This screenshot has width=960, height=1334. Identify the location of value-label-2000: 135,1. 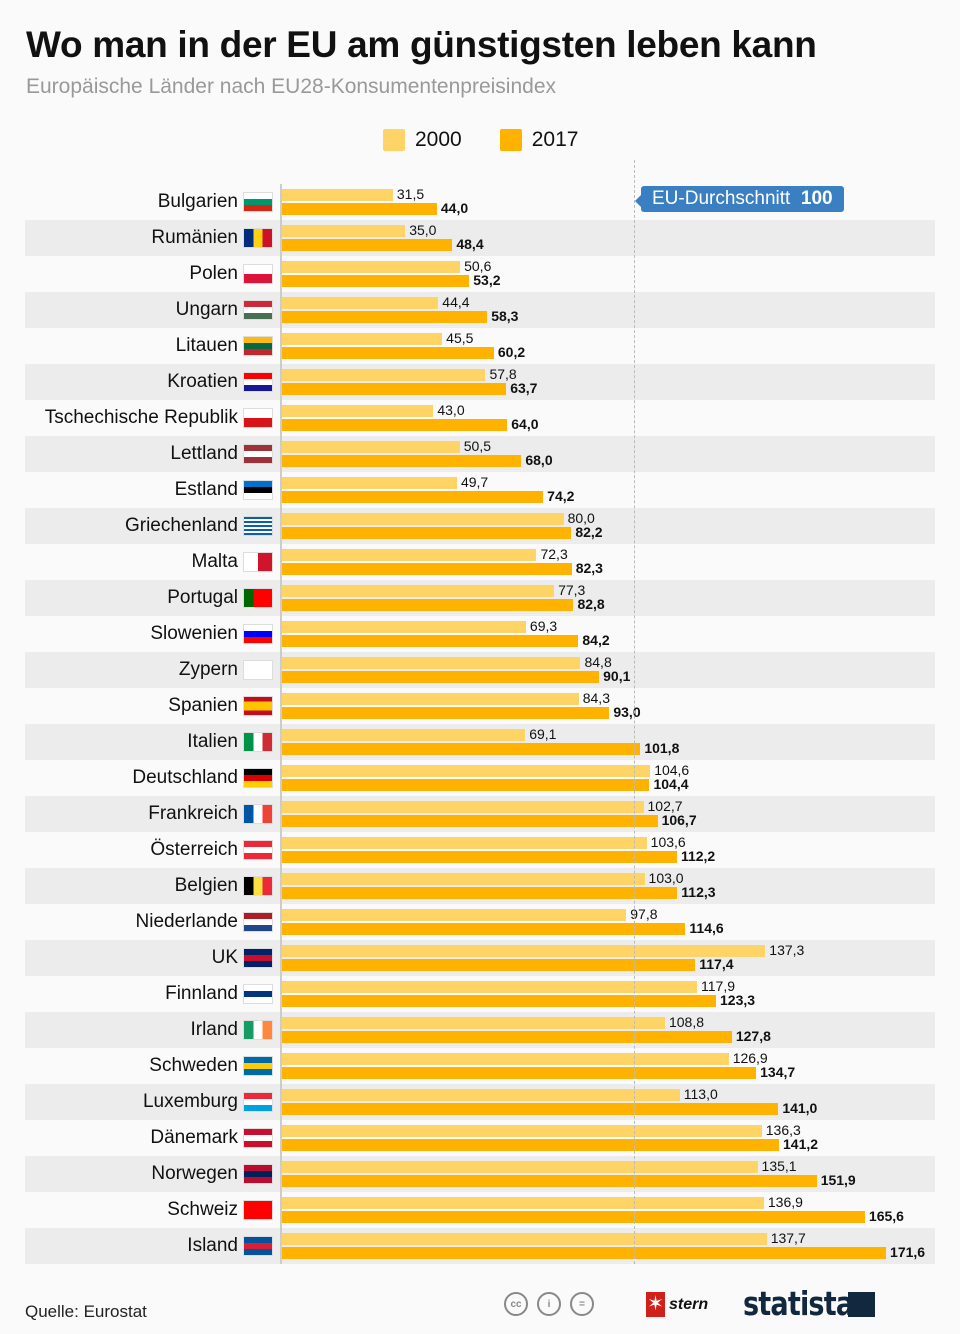
(779, 1166).